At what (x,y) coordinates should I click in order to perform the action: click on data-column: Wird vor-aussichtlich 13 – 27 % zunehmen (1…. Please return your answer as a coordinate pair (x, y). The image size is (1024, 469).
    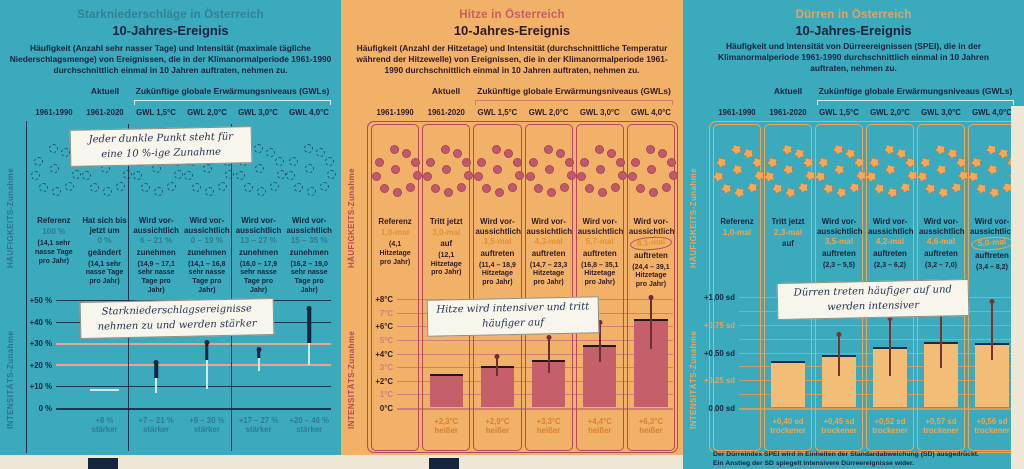
    Looking at the image, I should click on (260, 287).